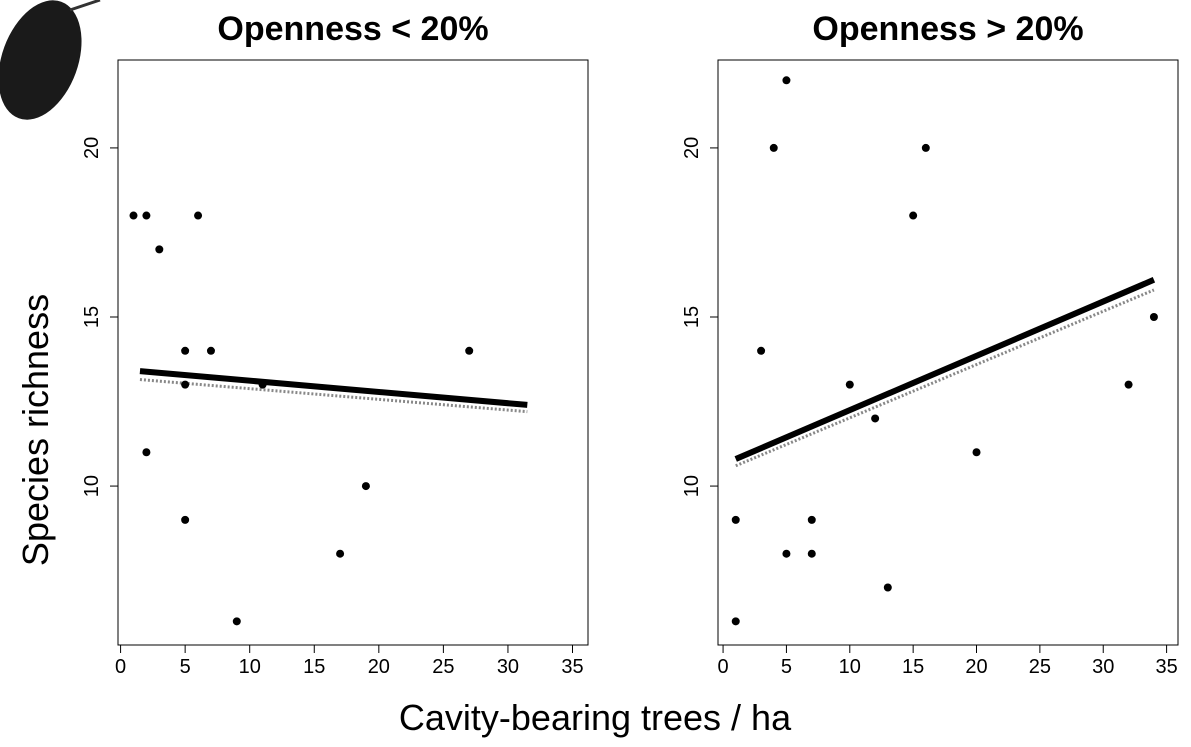 This screenshot has width=1191, height=747. I want to click on y-axis-label: Species richness, so click(35, 430).